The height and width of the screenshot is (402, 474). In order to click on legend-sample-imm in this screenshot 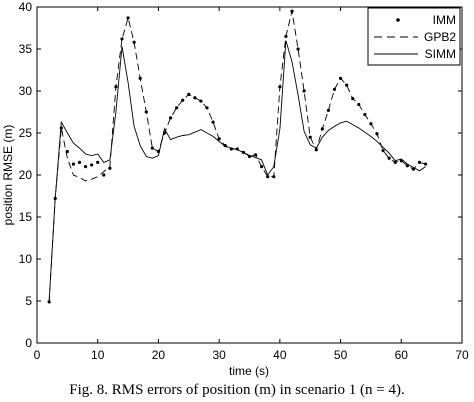, I will do `click(398, 20)`.